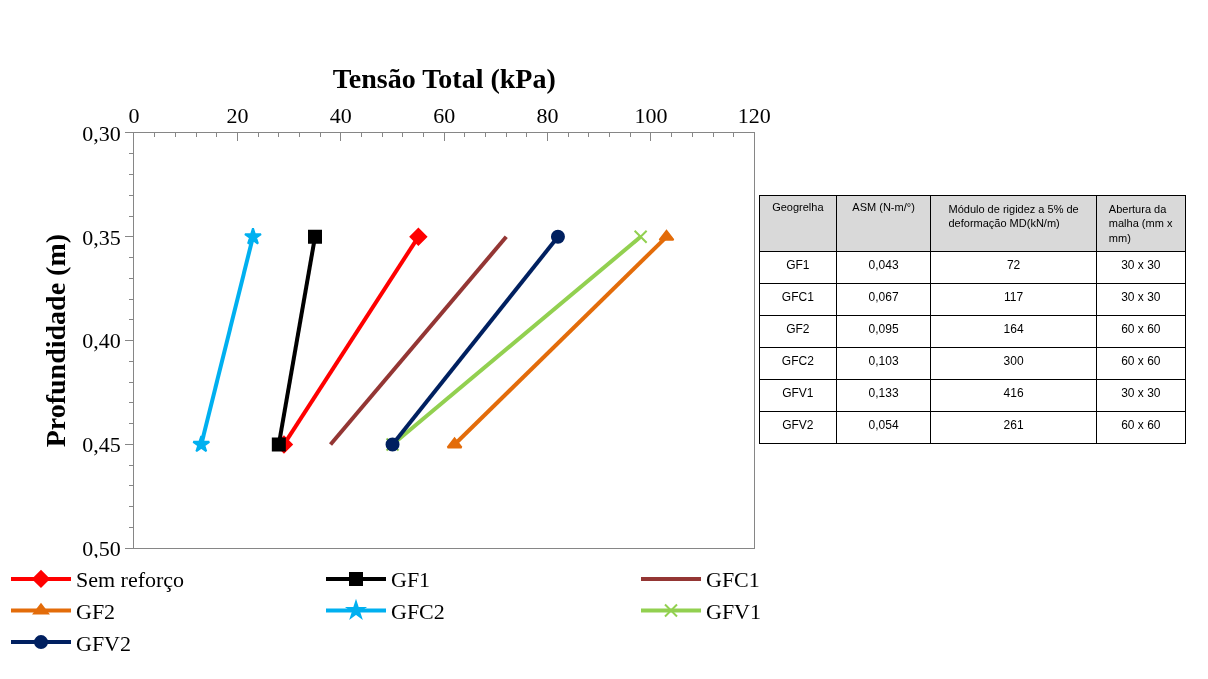 The image size is (1208, 679). I want to click on text: 0,133, so click(883, 392).